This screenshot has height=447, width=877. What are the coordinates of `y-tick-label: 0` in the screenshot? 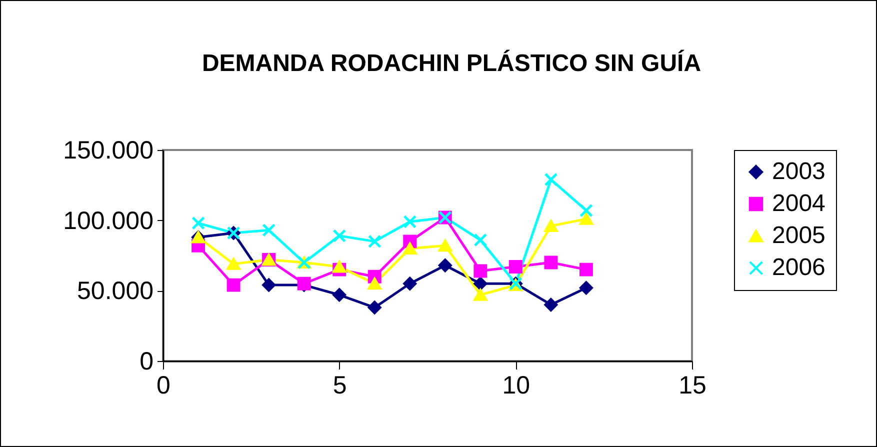 It's located at (147, 362).